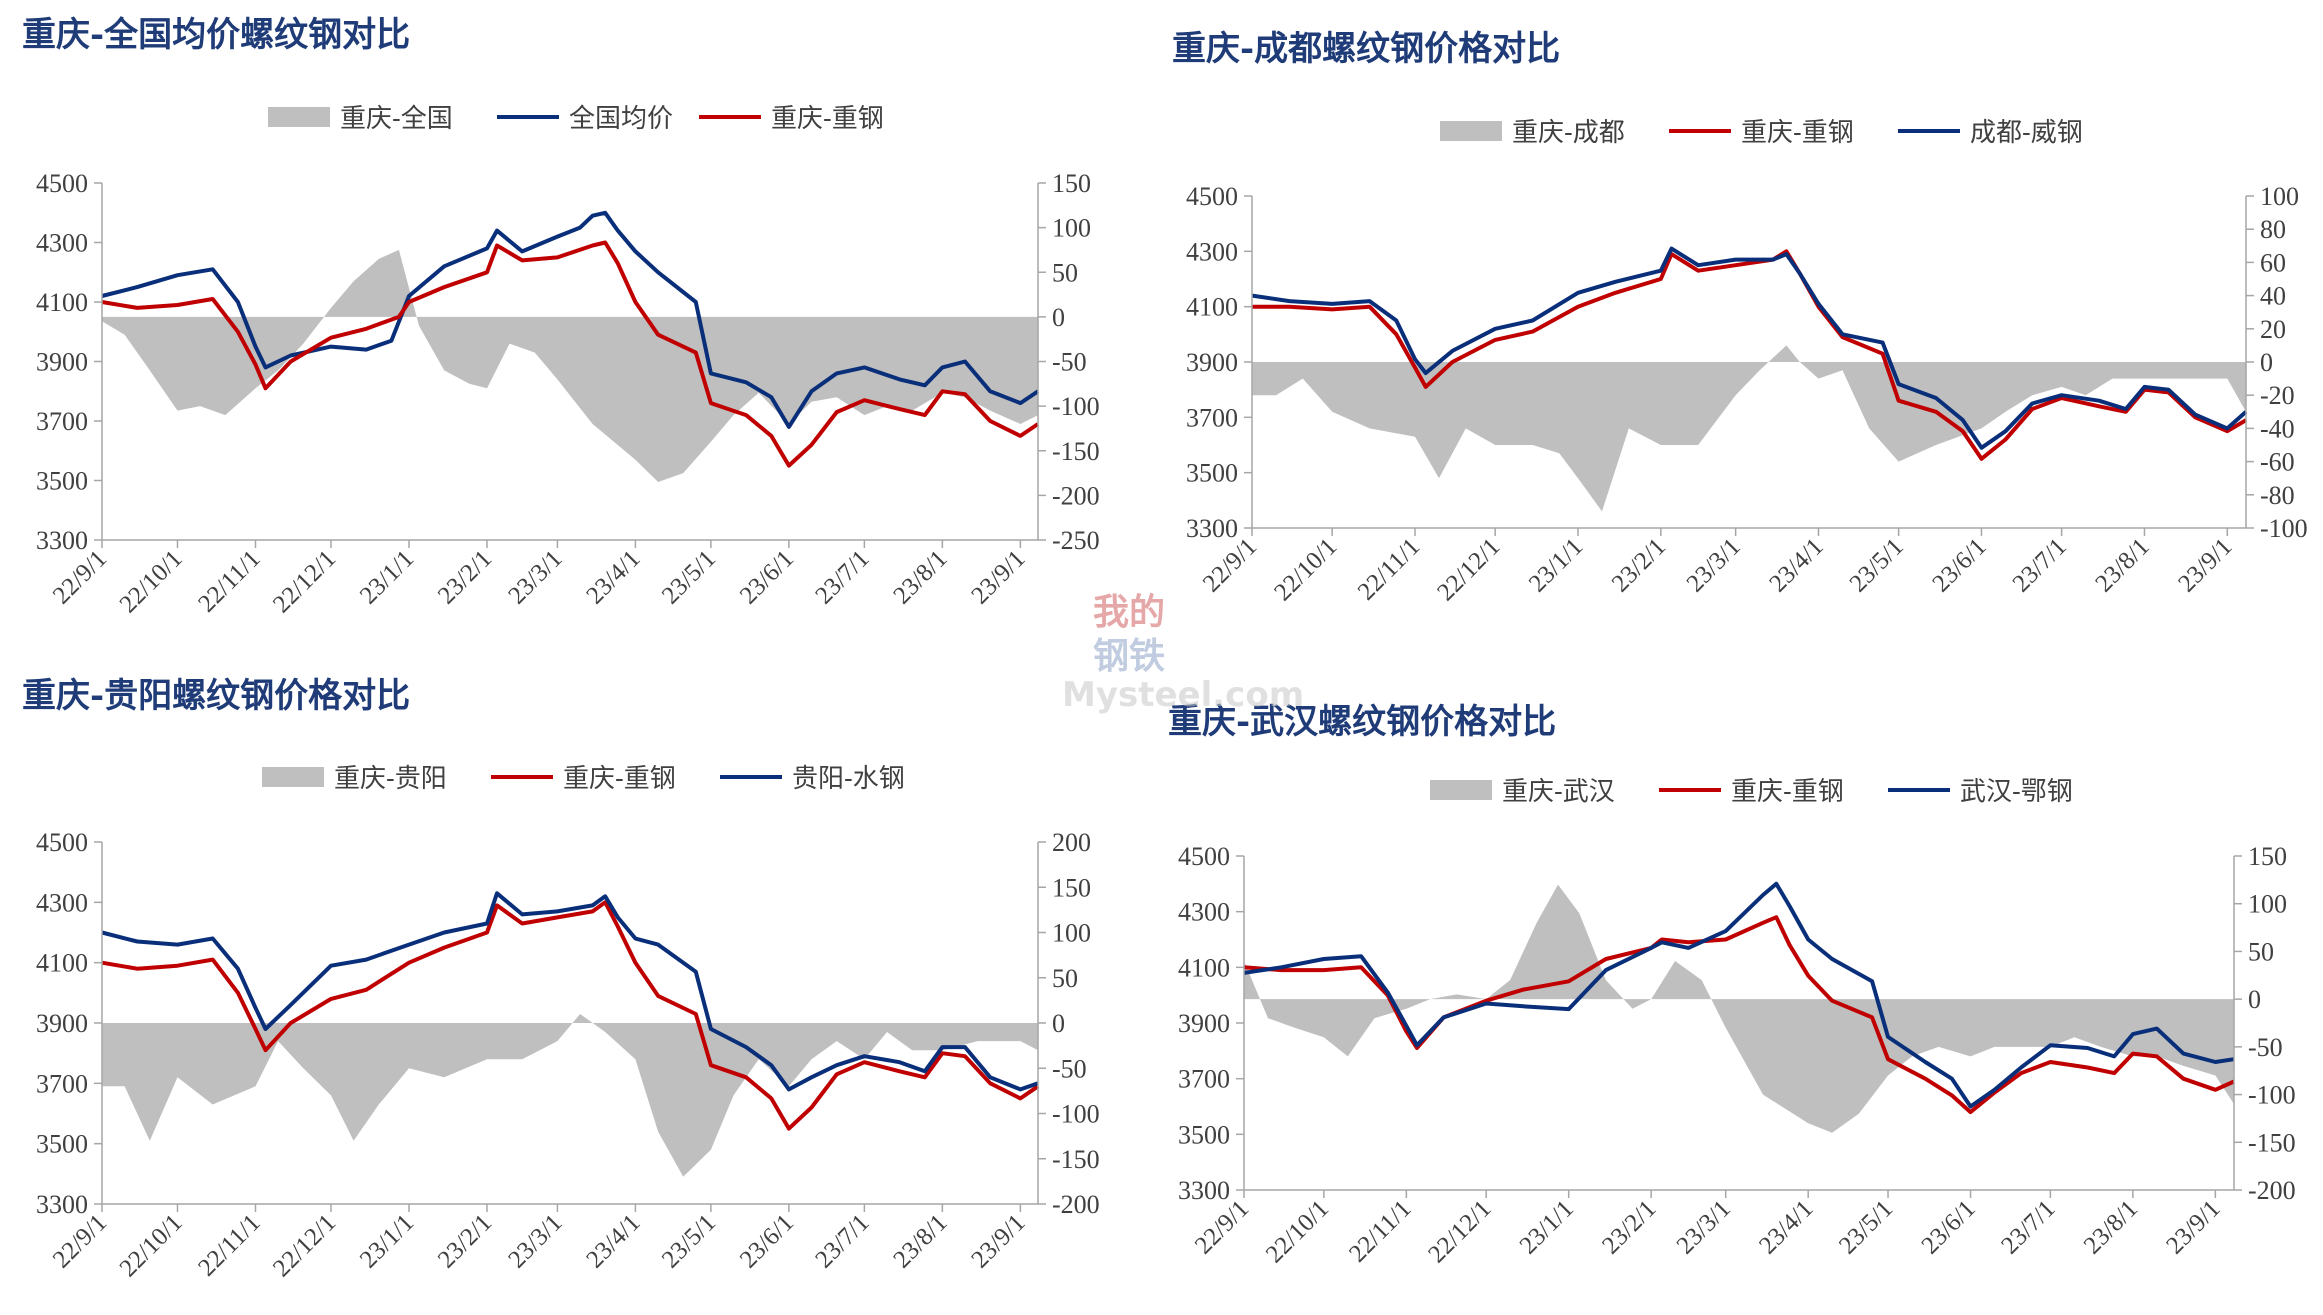  I want to click on chart-title: 重庆-全国均价螺纹钢对比, so click(216, 35).